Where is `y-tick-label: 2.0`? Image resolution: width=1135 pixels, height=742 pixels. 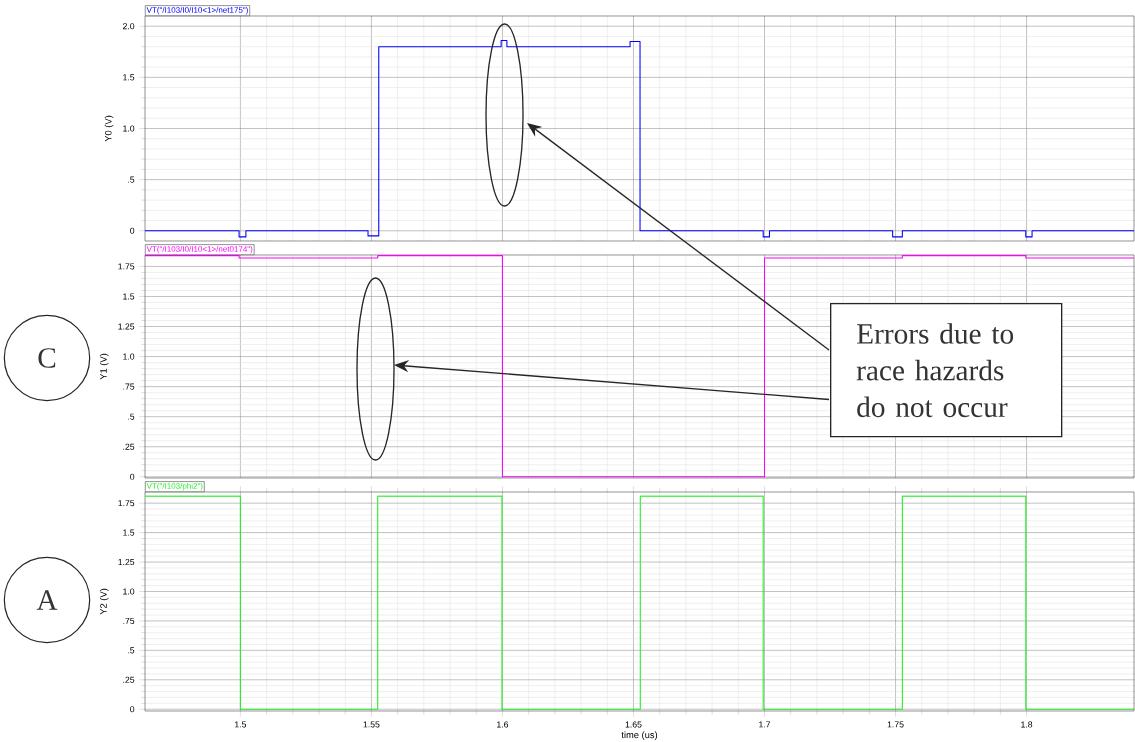
y-tick-label: 2.0 is located at coordinates (129, 26).